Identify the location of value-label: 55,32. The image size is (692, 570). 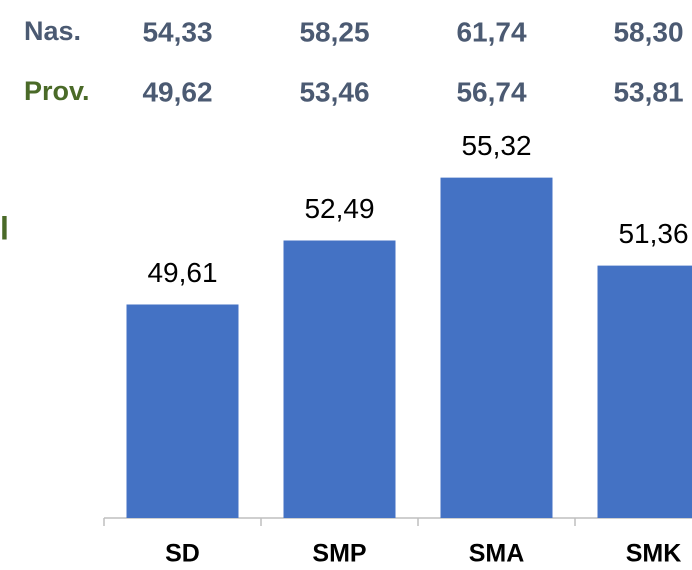
(496, 145).